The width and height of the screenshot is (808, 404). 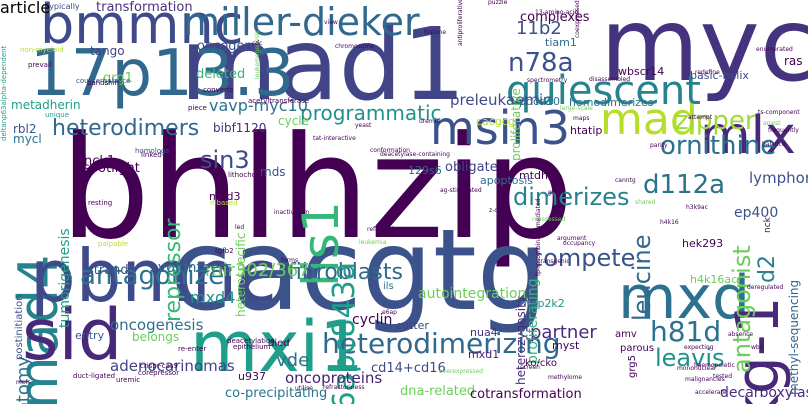 What do you see at coordinates (4, 93) in the screenshot?
I see `cloud-word: deltanp63alpha-dependent` at bounding box center [4, 93].